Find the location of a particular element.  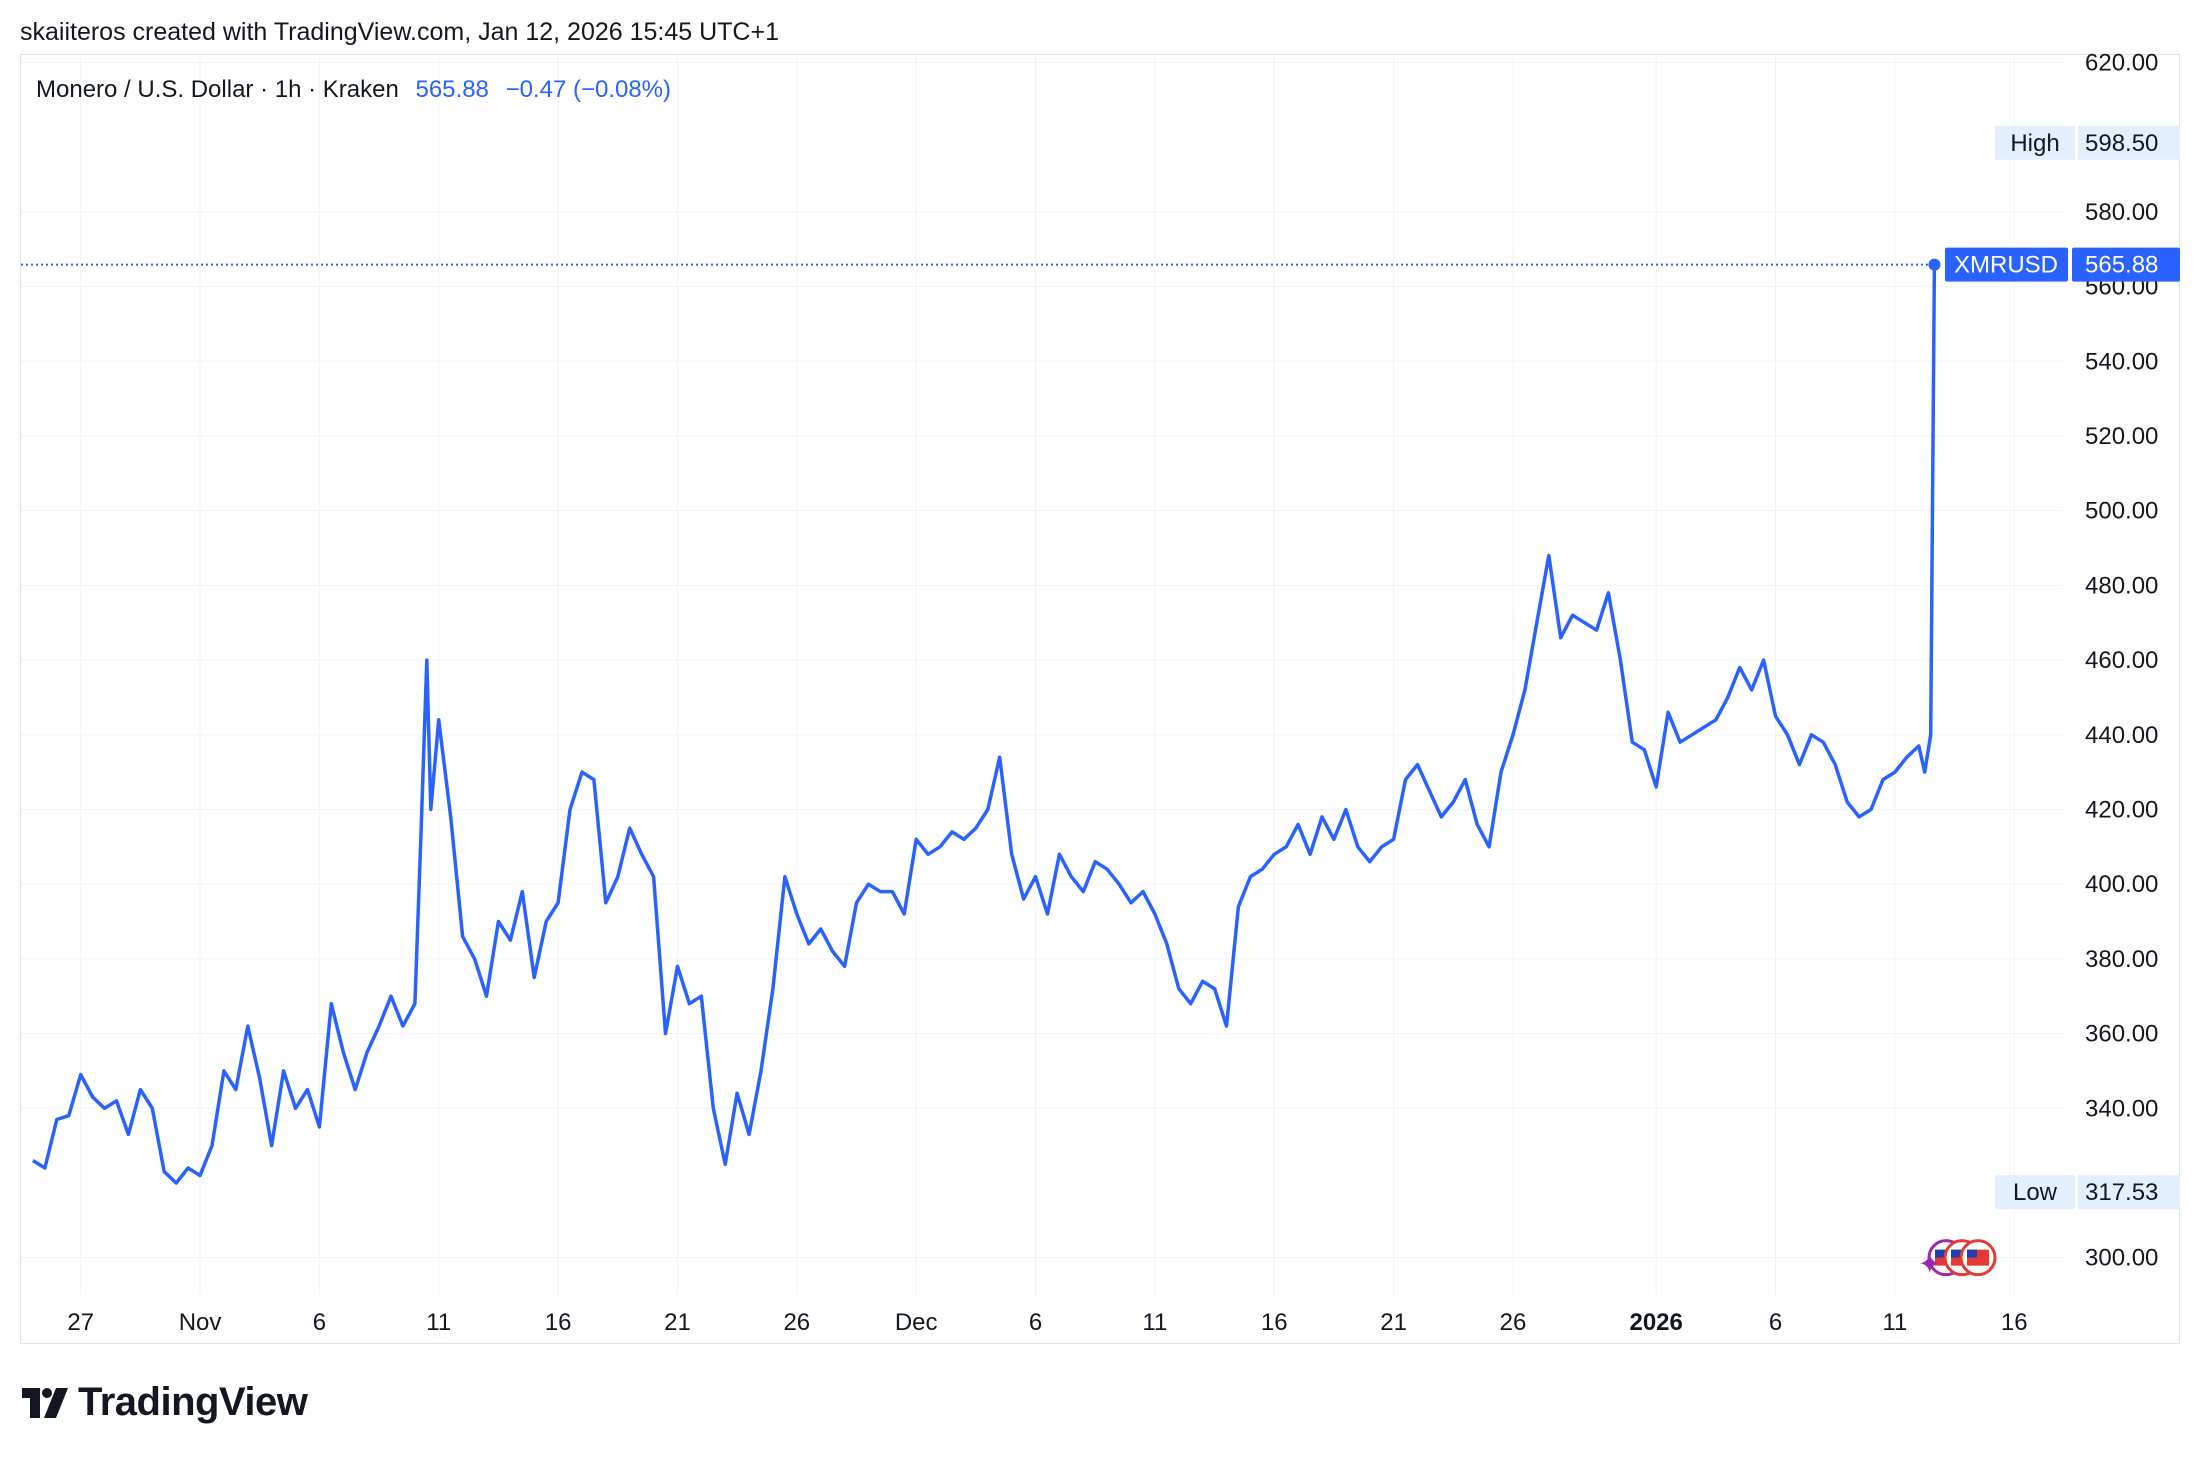

x-tick-label: Dec is located at coordinates (916, 1322).